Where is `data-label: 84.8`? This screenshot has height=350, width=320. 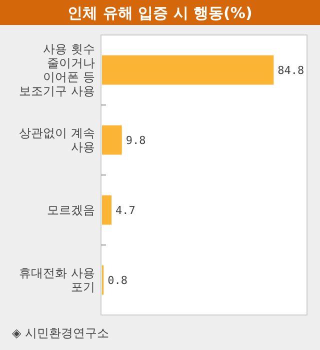 data-label: 84.8 is located at coordinates (291, 70).